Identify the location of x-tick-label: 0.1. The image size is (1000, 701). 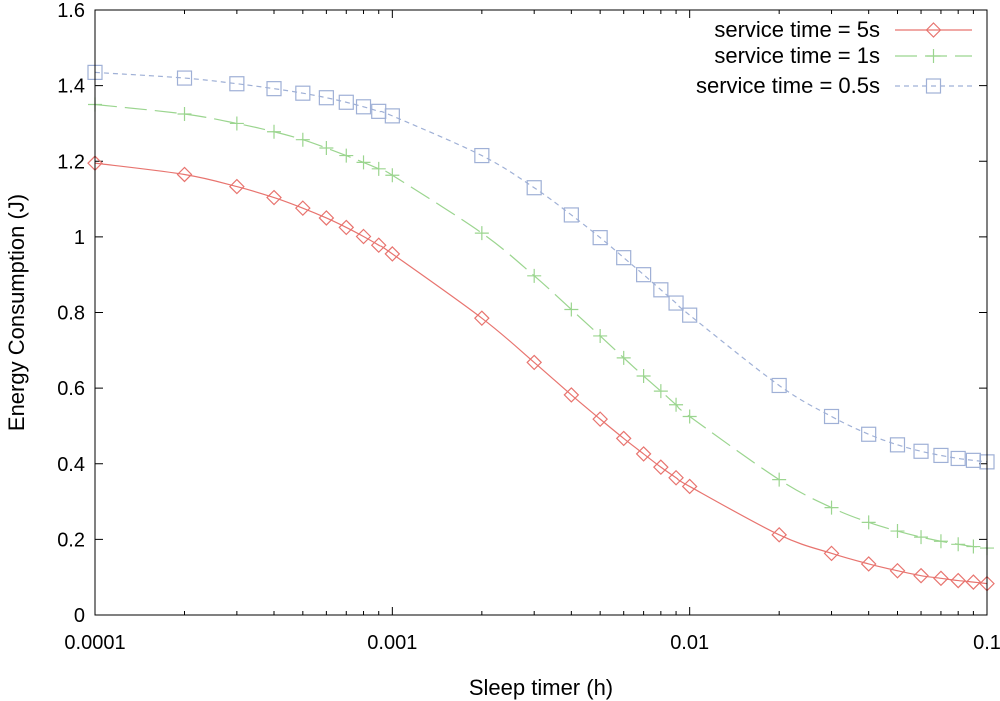
(986, 643).